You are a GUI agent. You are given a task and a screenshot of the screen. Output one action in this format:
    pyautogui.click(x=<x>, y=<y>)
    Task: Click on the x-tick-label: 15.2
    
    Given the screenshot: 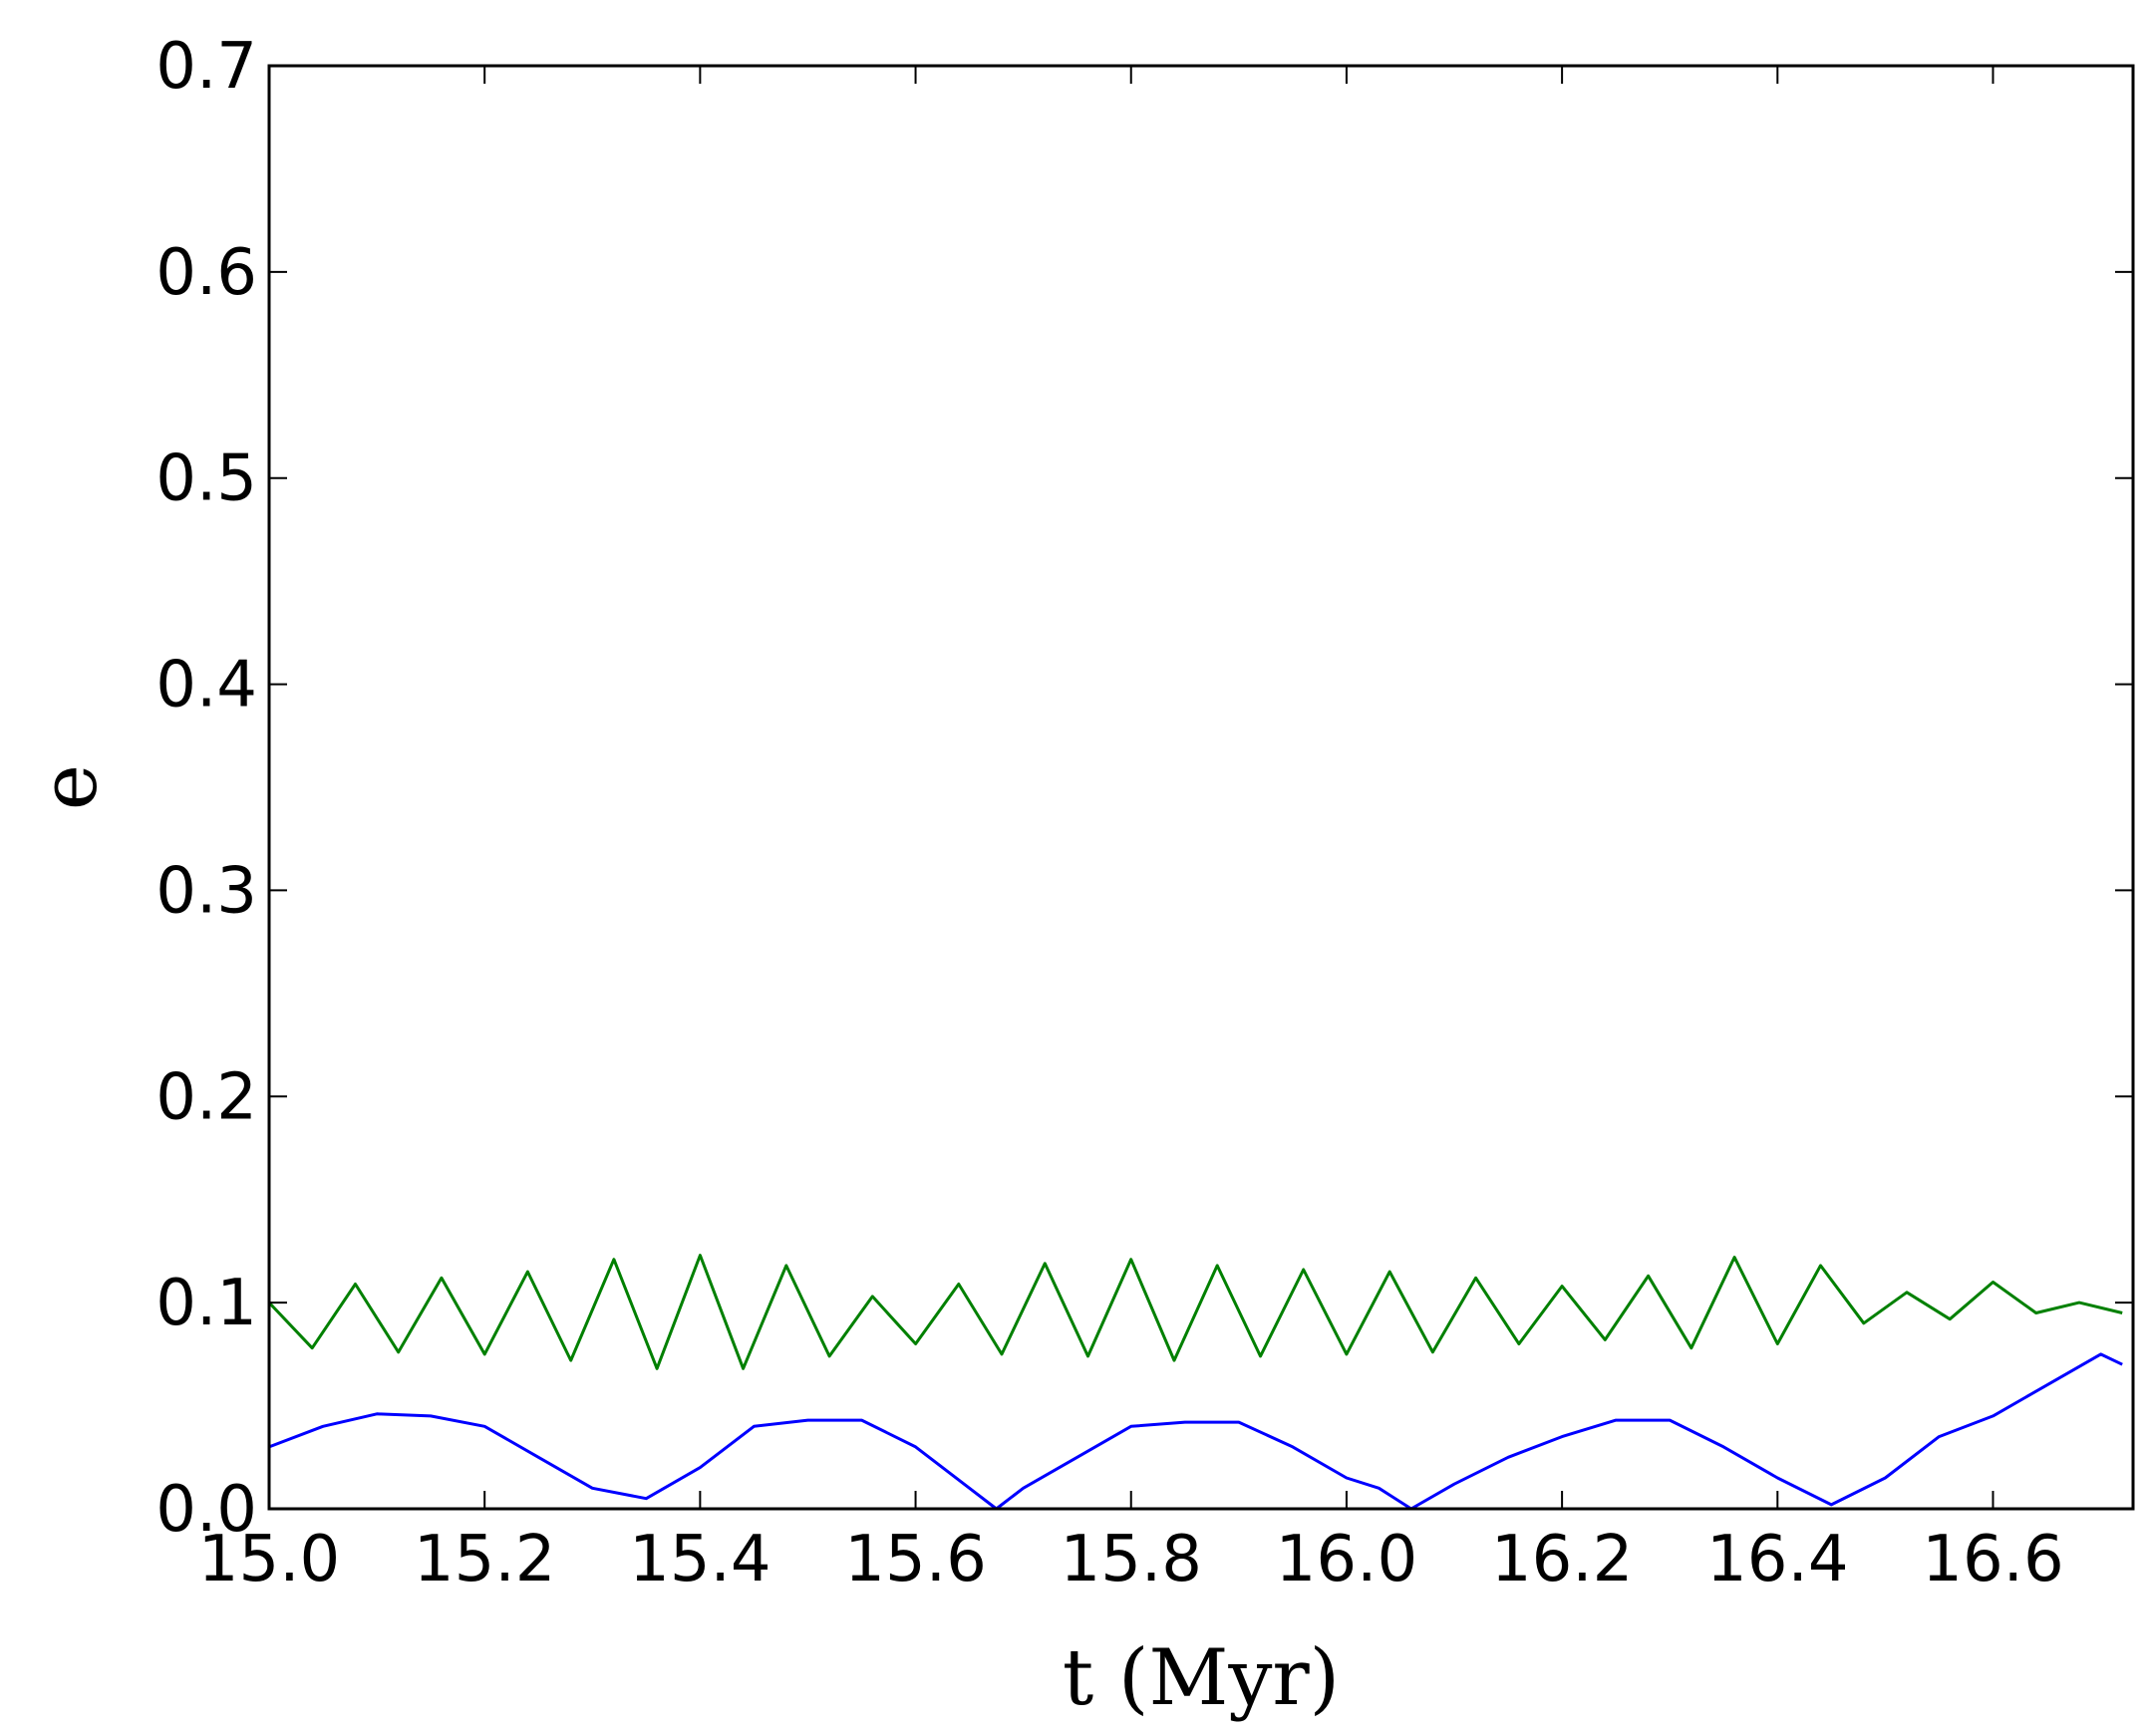 What is the action you would take?
    pyautogui.click(x=485, y=1559)
    